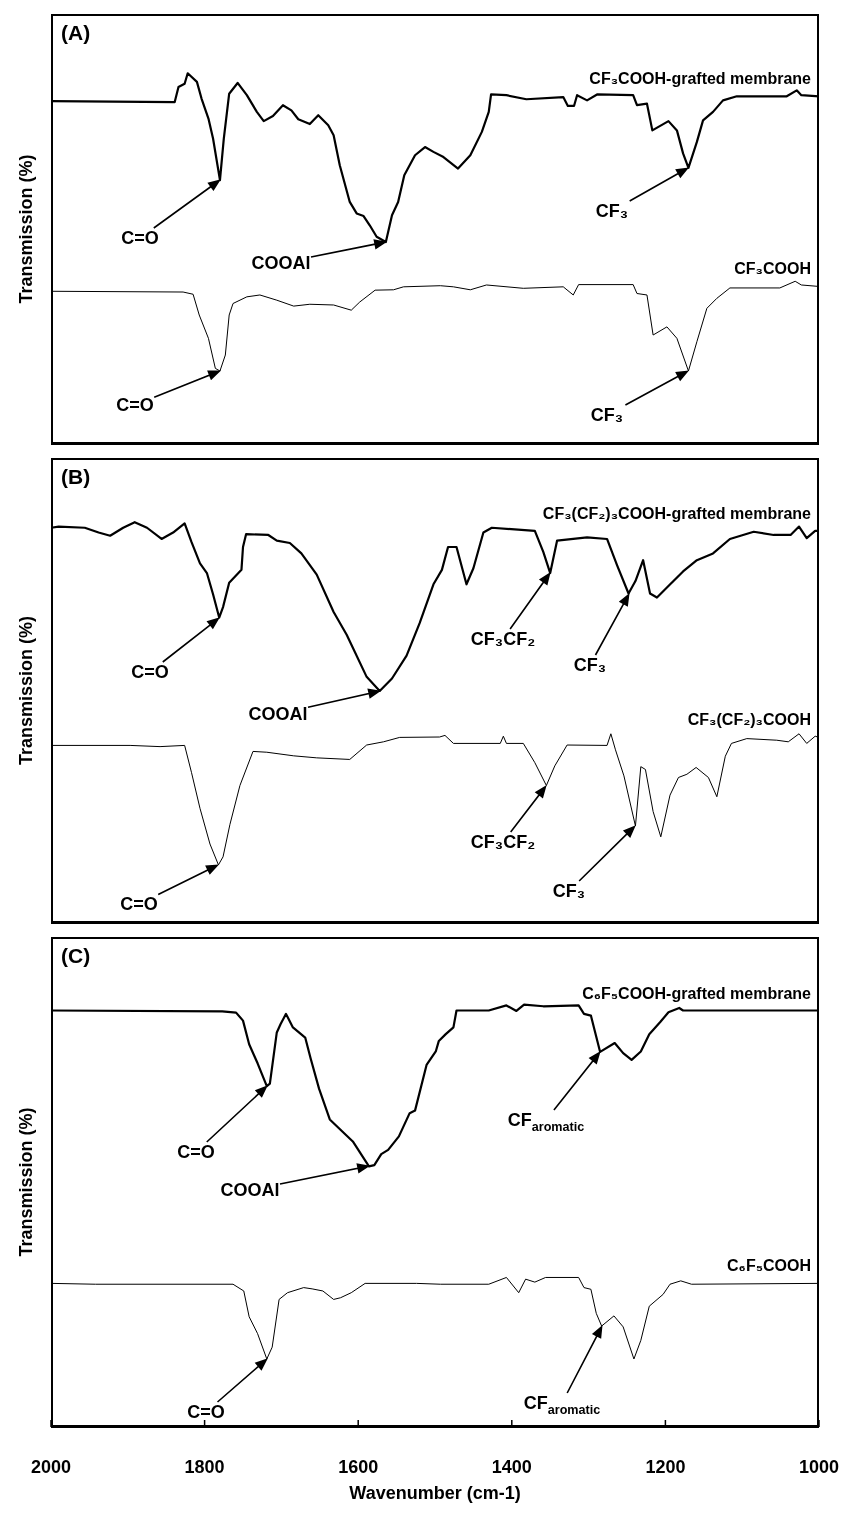  What do you see at coordinates (76, 32) in the screenshot?
I see `chart-title: (A)` at bounding box center [76, 32].